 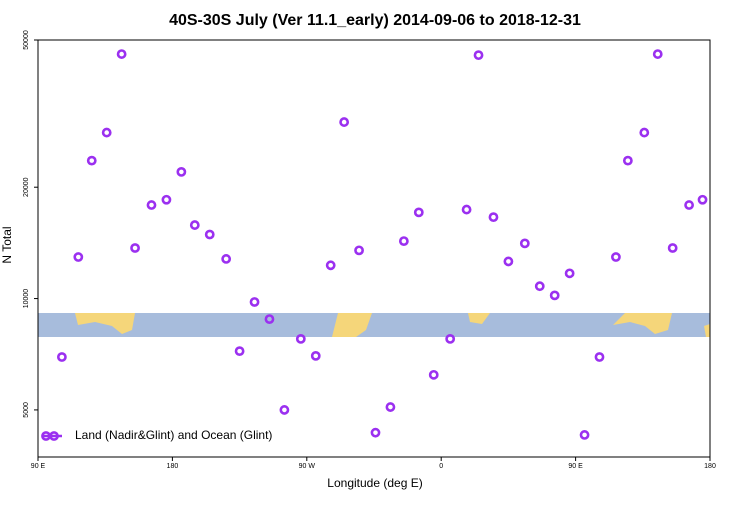 I want to click on x-tick-label: 0, so click(x=441, y=466).